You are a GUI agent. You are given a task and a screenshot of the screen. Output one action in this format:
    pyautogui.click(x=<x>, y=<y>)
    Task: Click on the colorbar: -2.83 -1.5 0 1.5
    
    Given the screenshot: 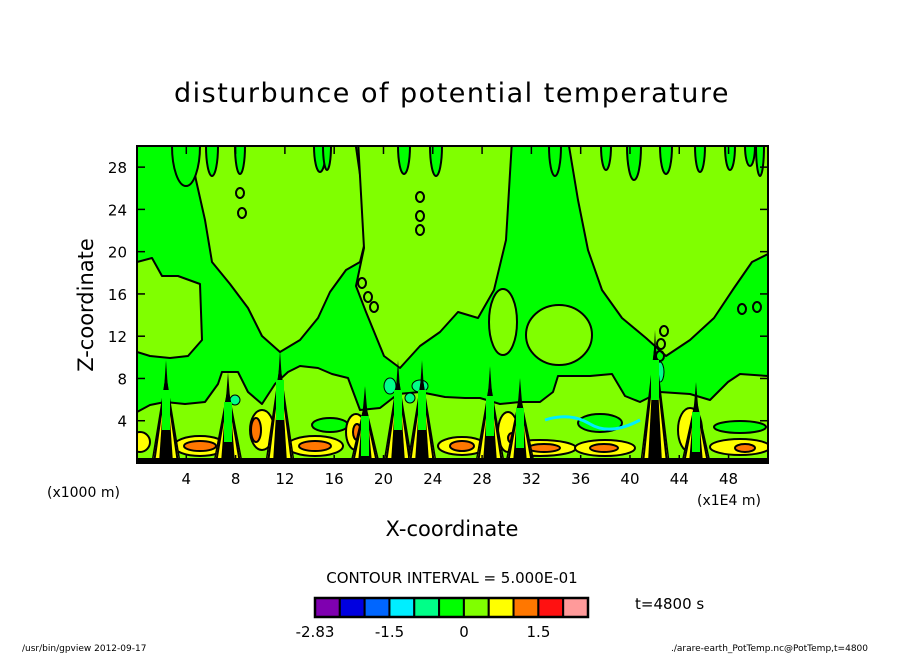 What is the action you would take?
    pyautogui.click(x=443, y=618)
    